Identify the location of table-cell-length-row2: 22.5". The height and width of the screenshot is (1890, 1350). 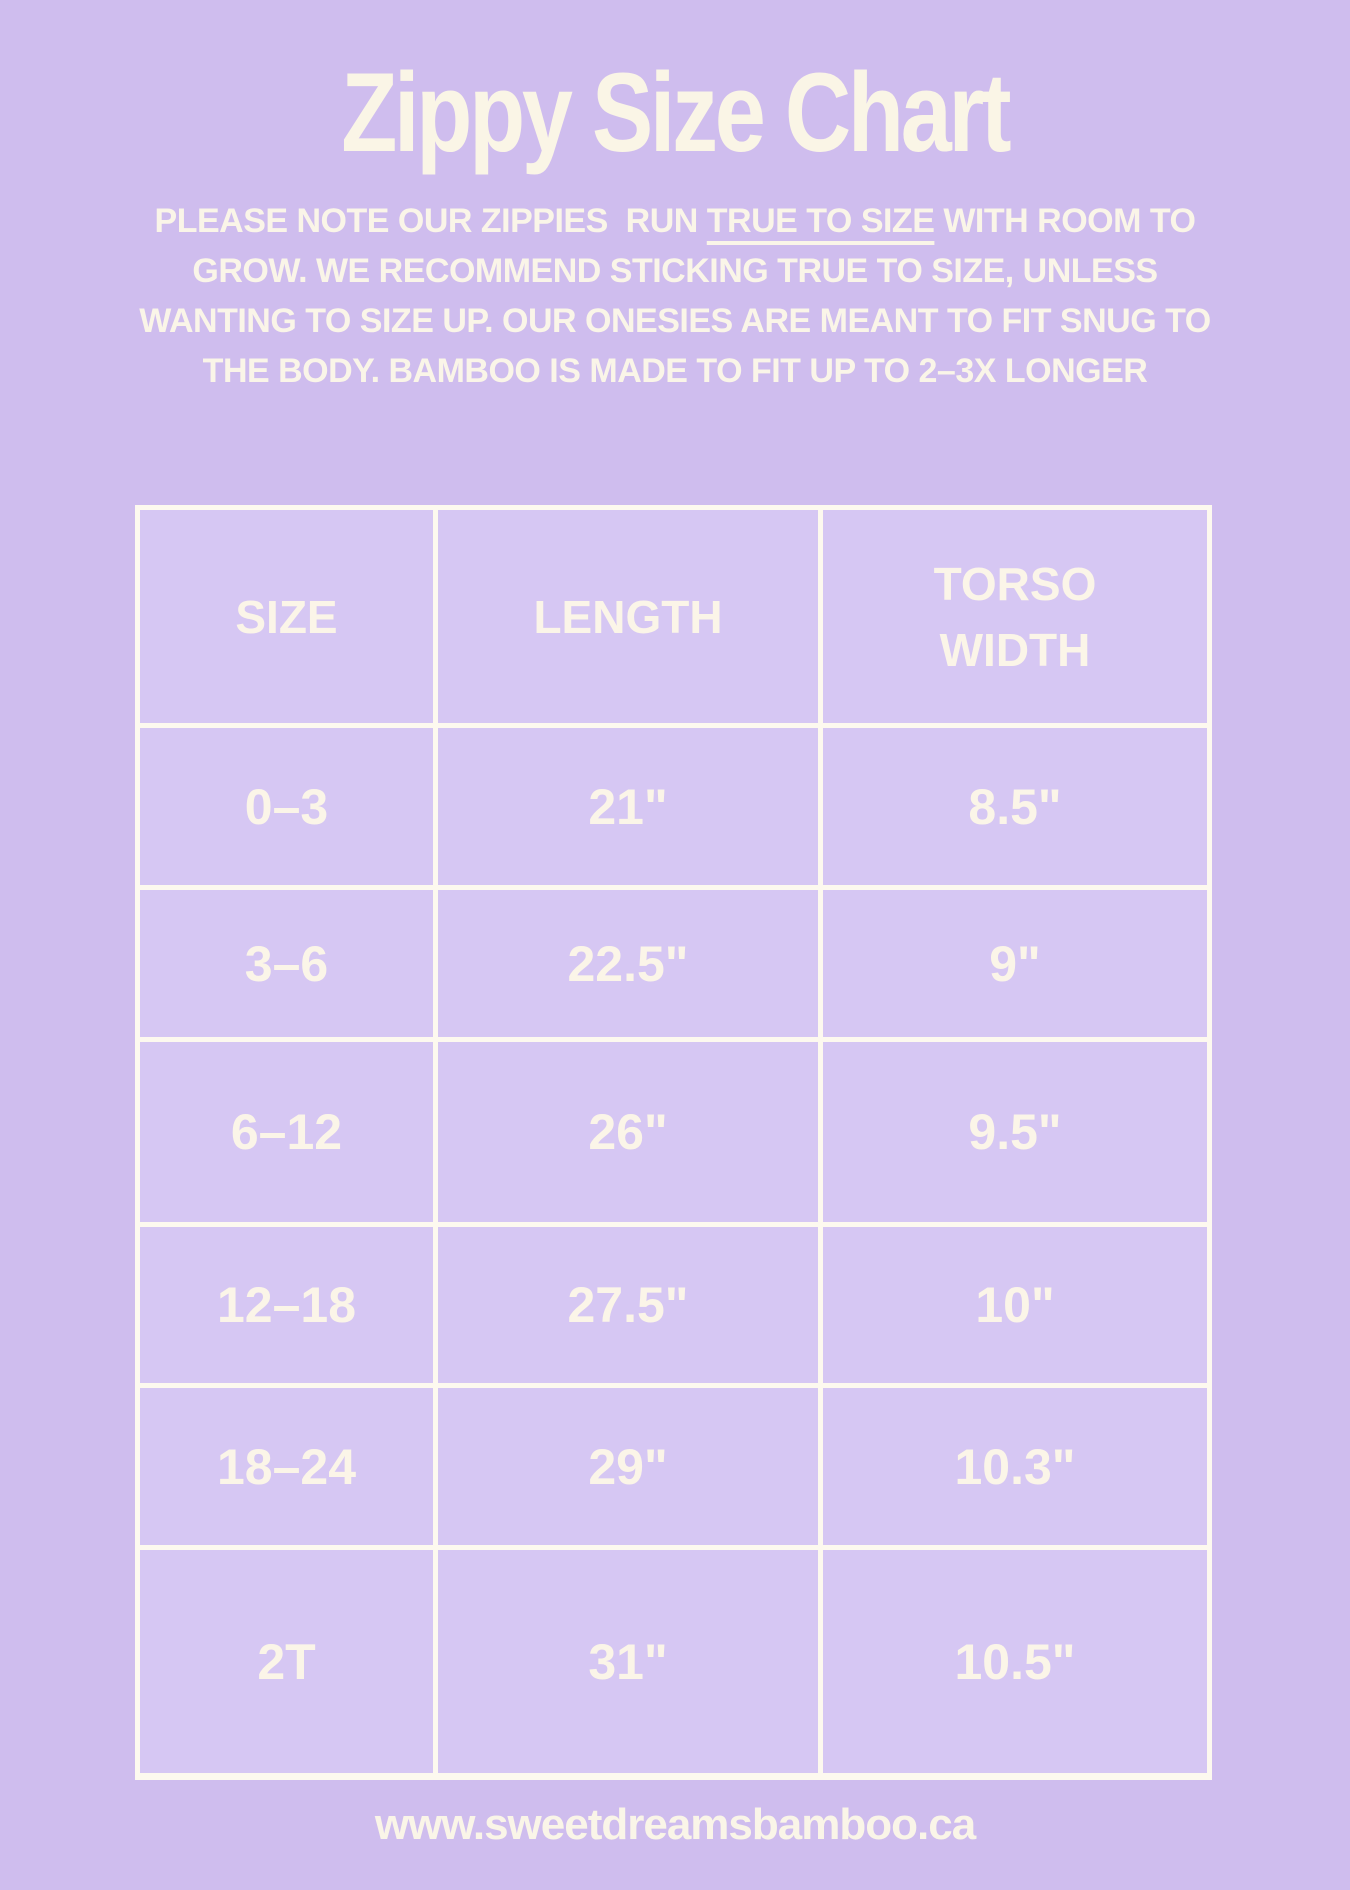
(628, 963).